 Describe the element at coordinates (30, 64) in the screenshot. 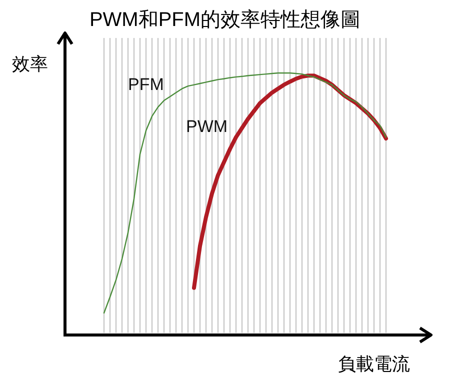

I see `y-axis-title: 效率` at that location.